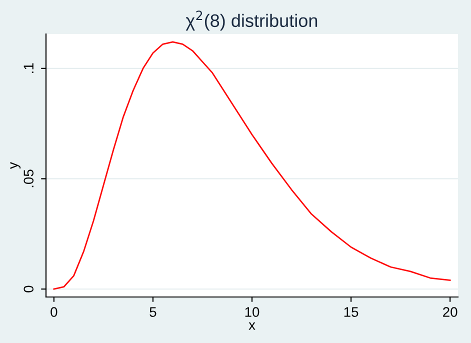 The width and height of the screenshot is (471, 343). Describe the element at coordinates (54, 312) in the screenshot. I see `x-tick-label: 0` at that location.